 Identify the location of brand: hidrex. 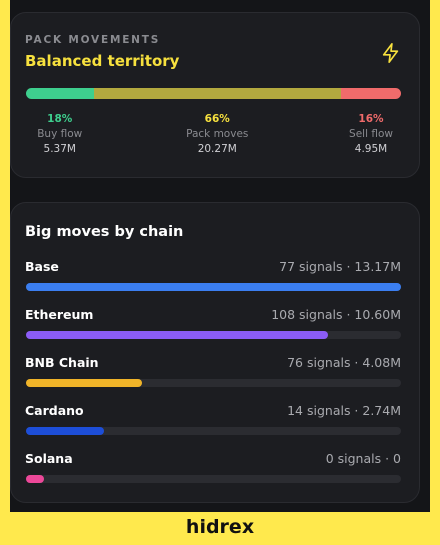
(220, 527).